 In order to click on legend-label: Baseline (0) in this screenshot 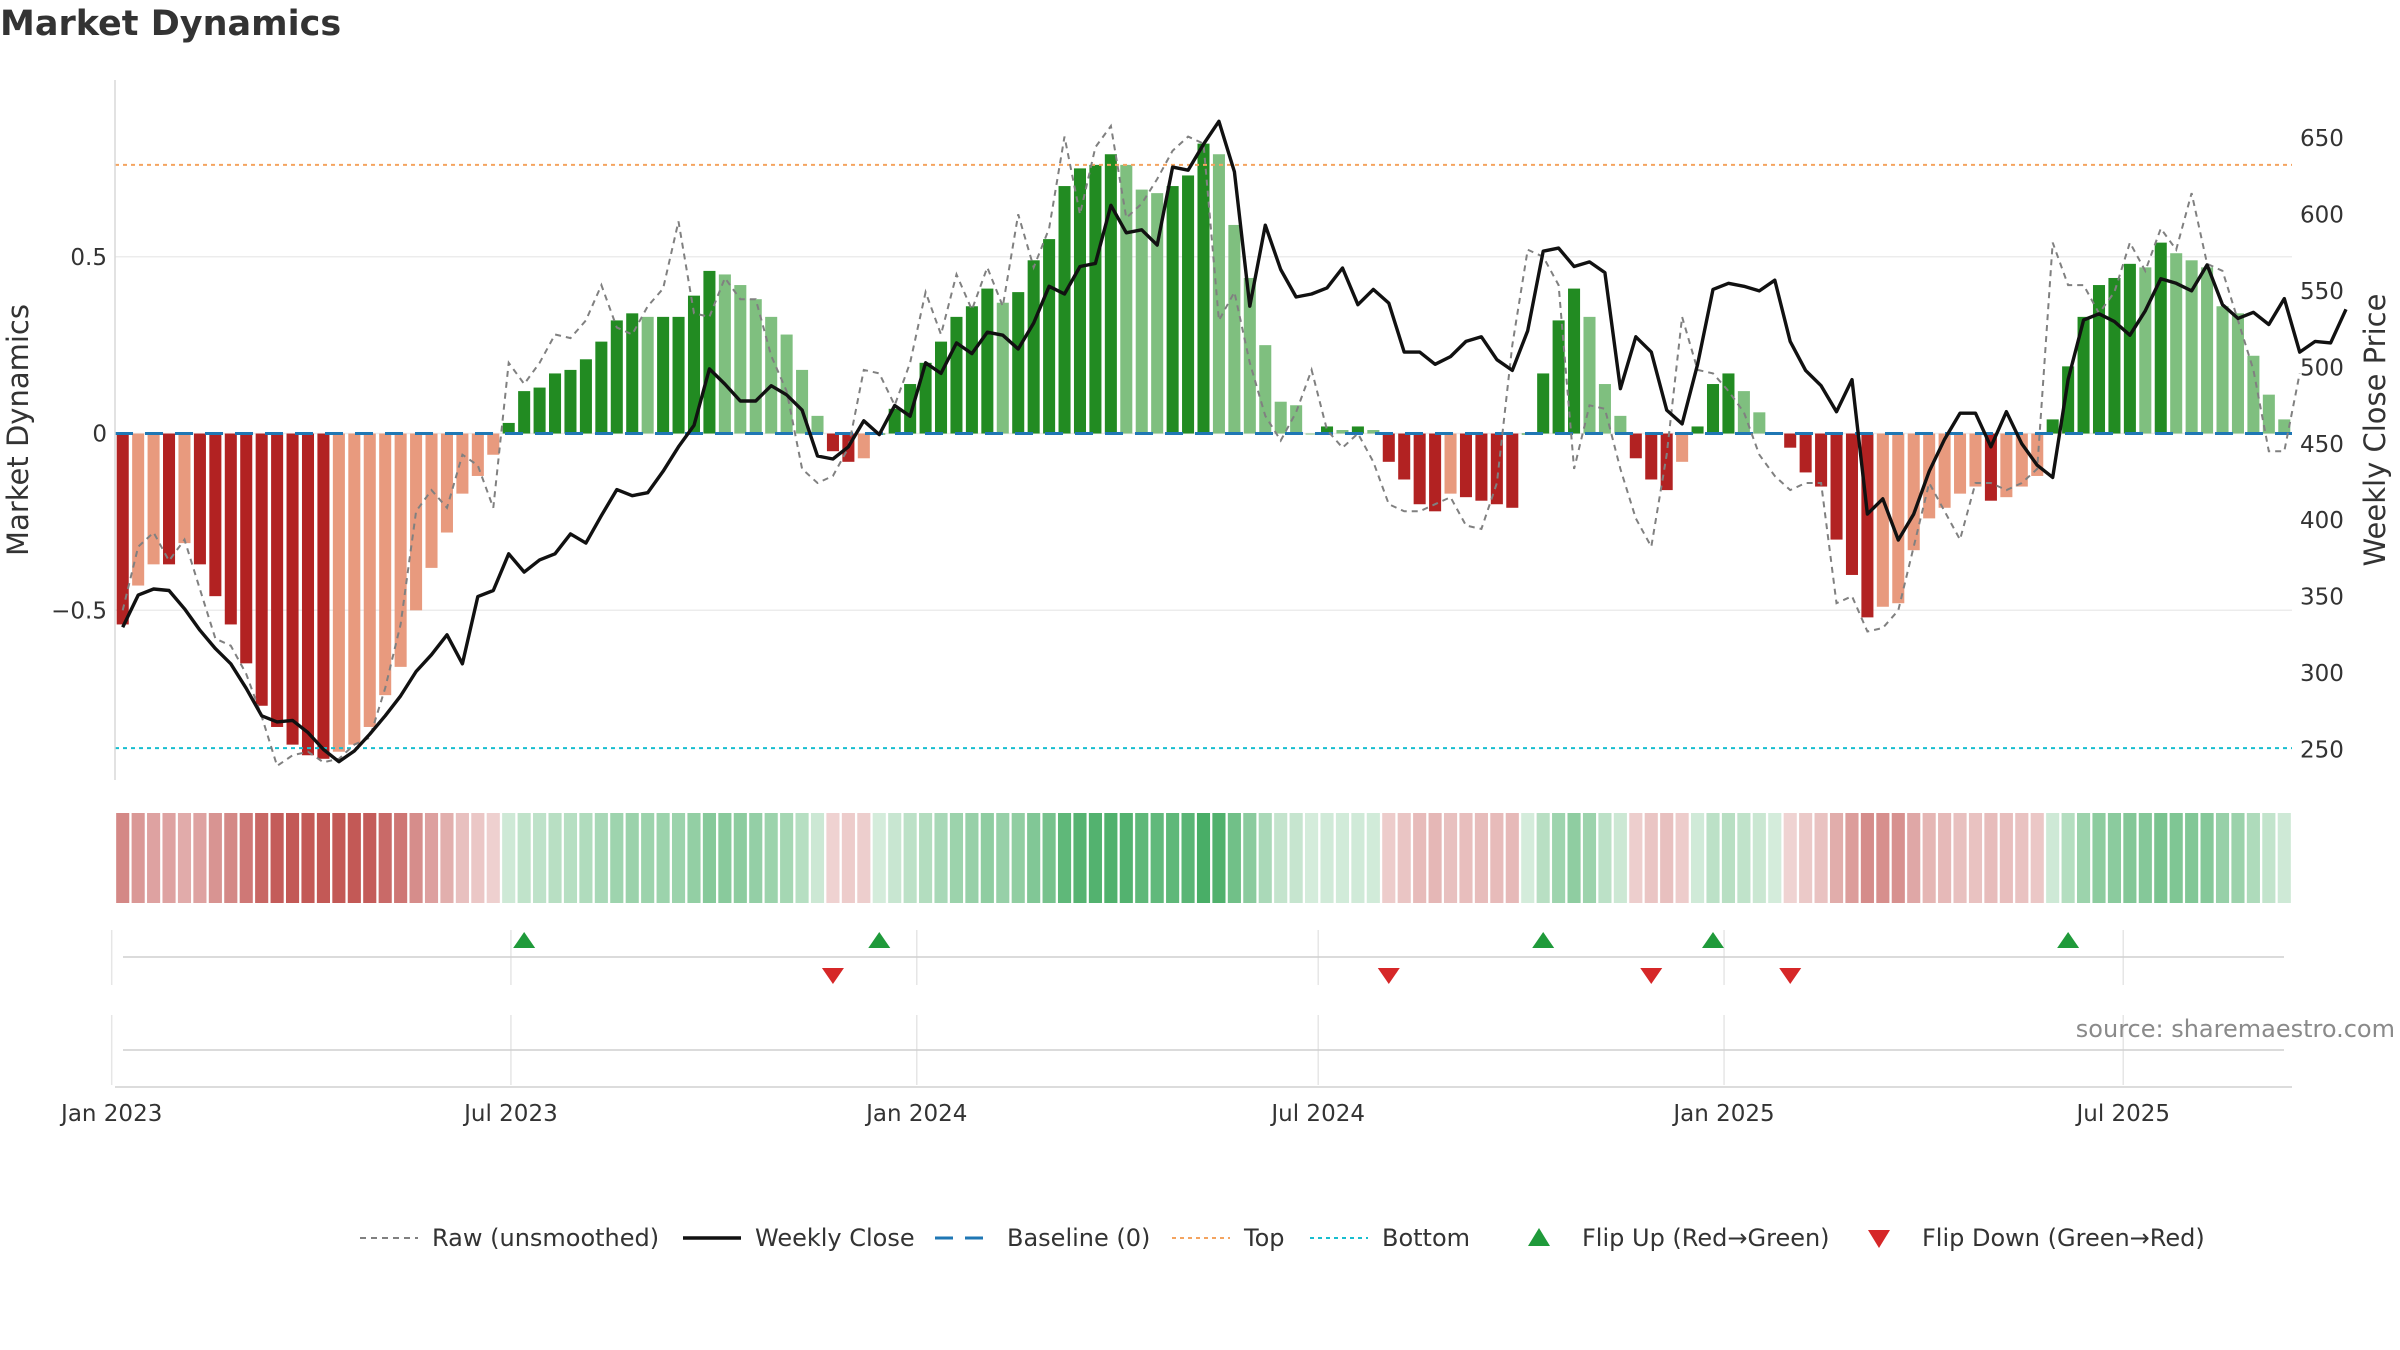, I will do `click(1078, 1238)`.